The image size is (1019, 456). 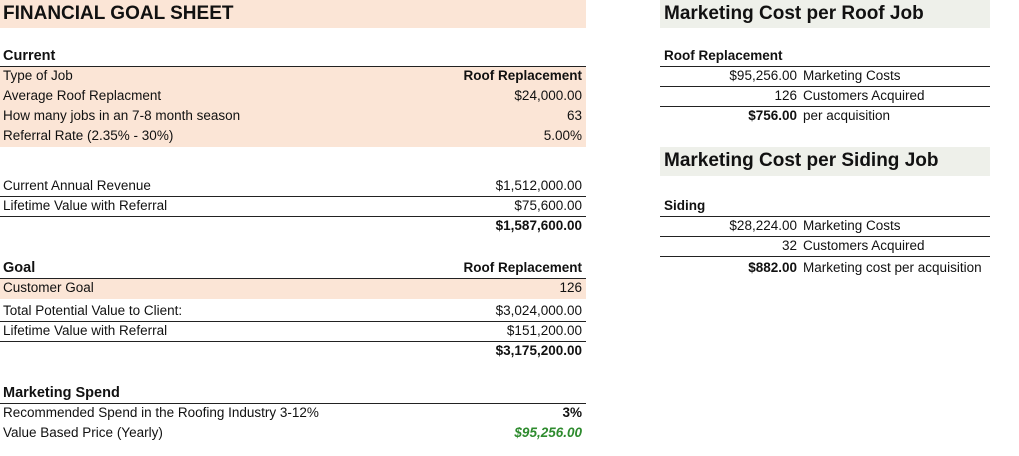 What do you see at coordinates (763, 75) in the screenshot?
I see `roof-value: $95,256.00` at bounding box center [763, 75].